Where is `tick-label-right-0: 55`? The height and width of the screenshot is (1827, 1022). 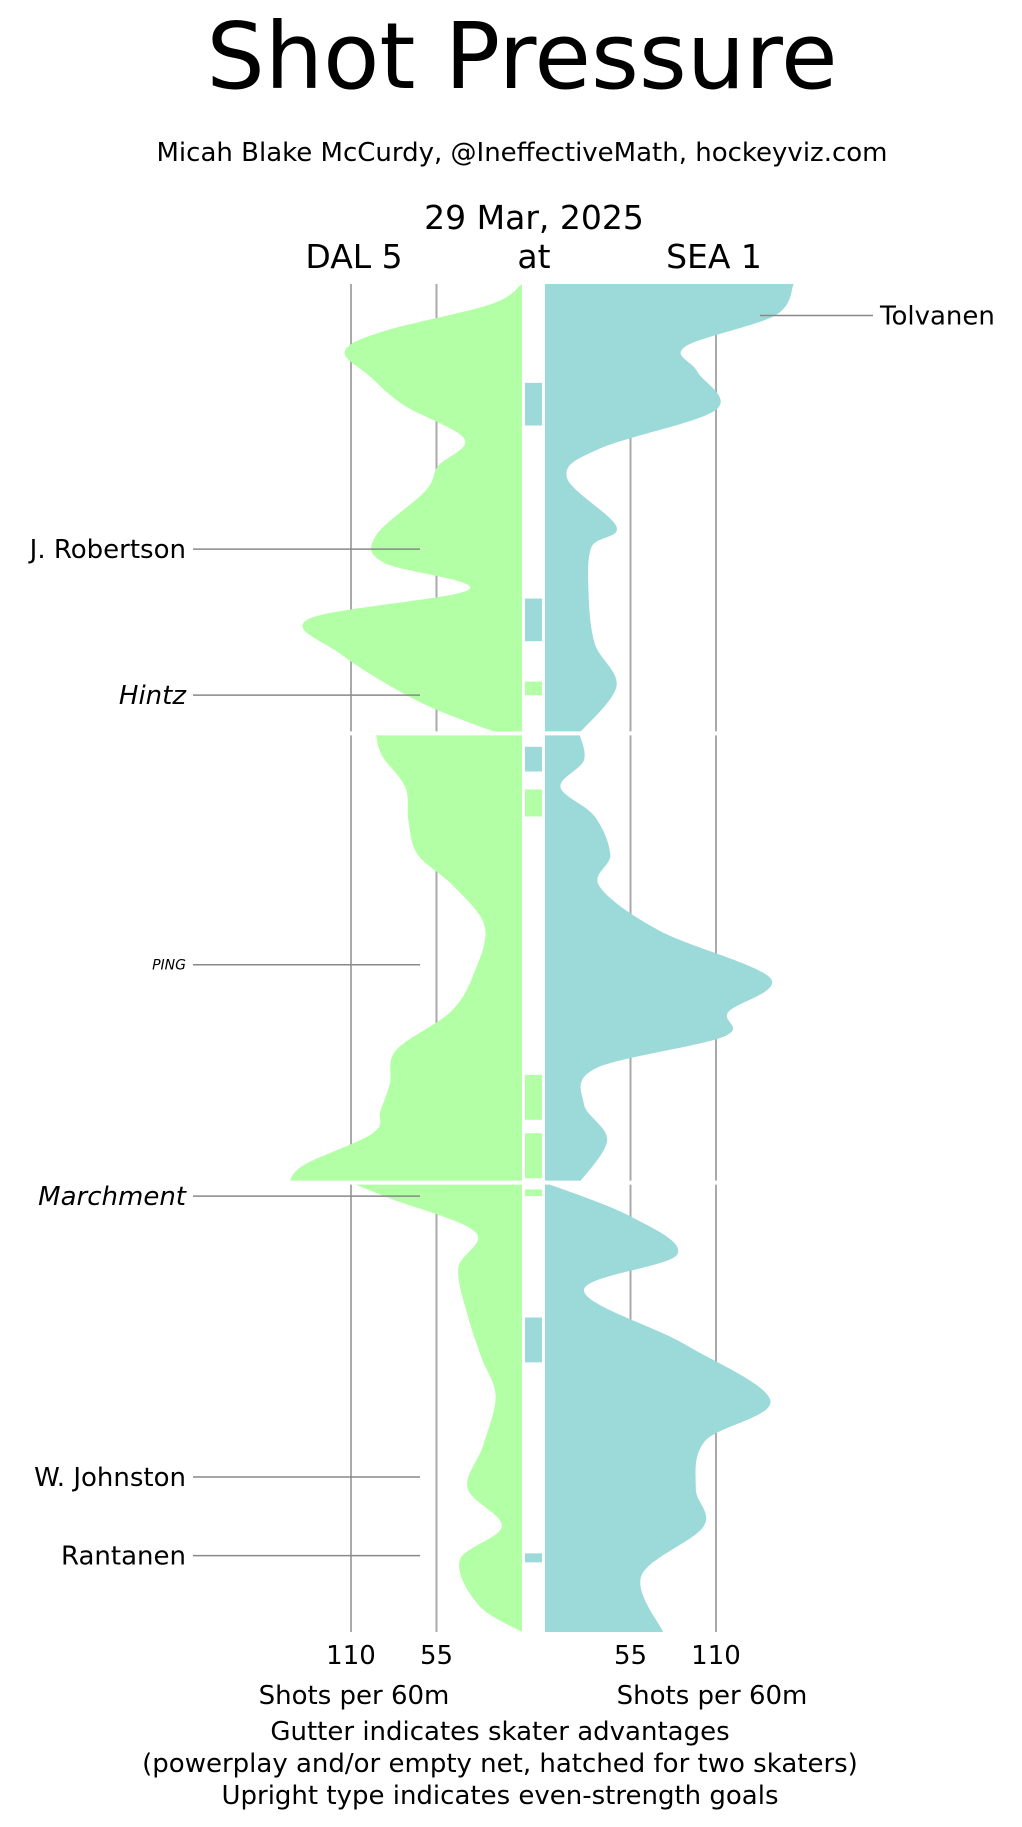 tick-label-right-0: 55 is located at coordinates (630, 1656).